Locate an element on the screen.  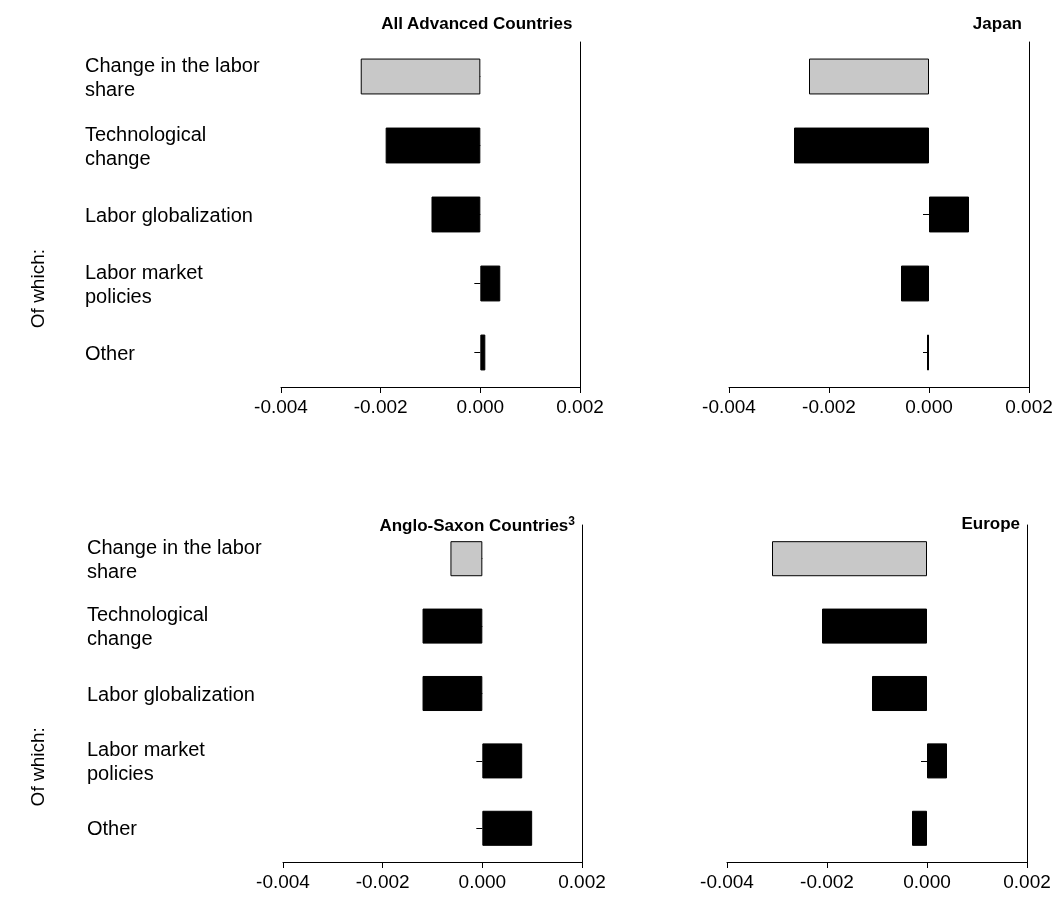
chart-title: All Advanced Countries is located at coordinates (477, 23).